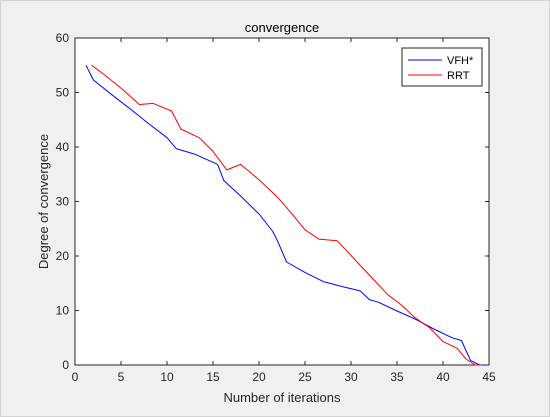  What do you see at coordinates (121, 377) in the screenshot?
I see `x-tick-label: 5` at bounding box center [121, 377].